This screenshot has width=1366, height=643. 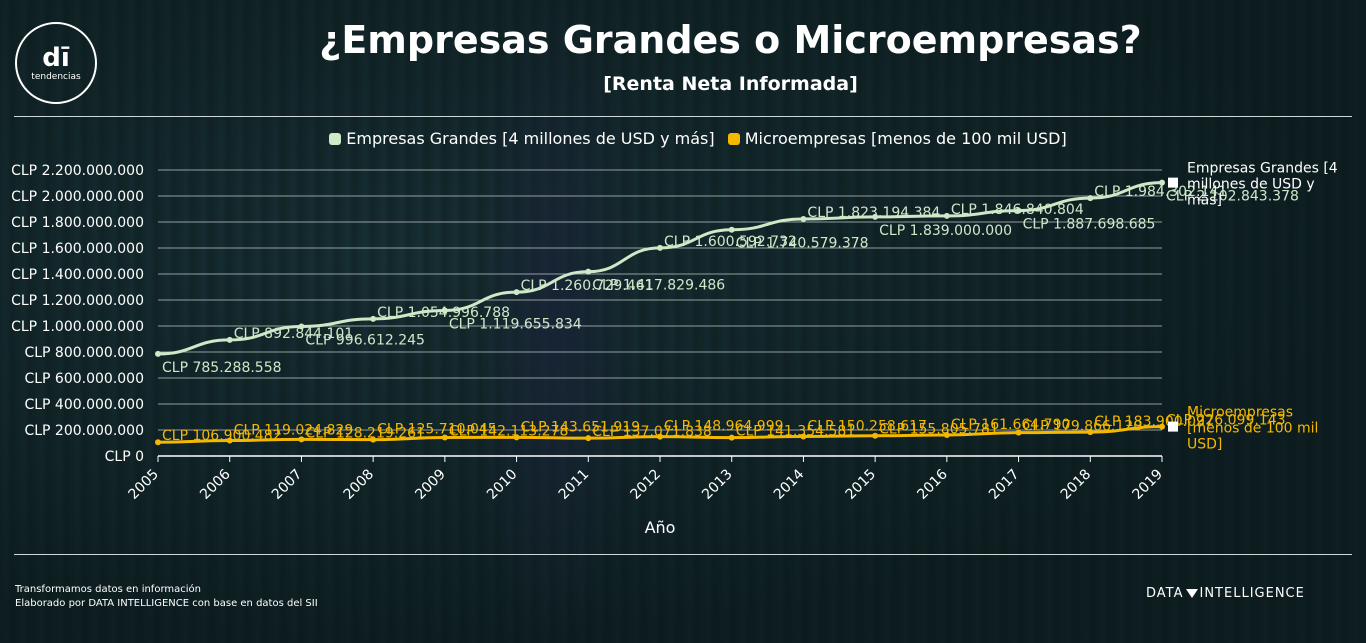 I want to click on y-tick-label: CLP 1.000.000.000, so click(x=77, y=327).